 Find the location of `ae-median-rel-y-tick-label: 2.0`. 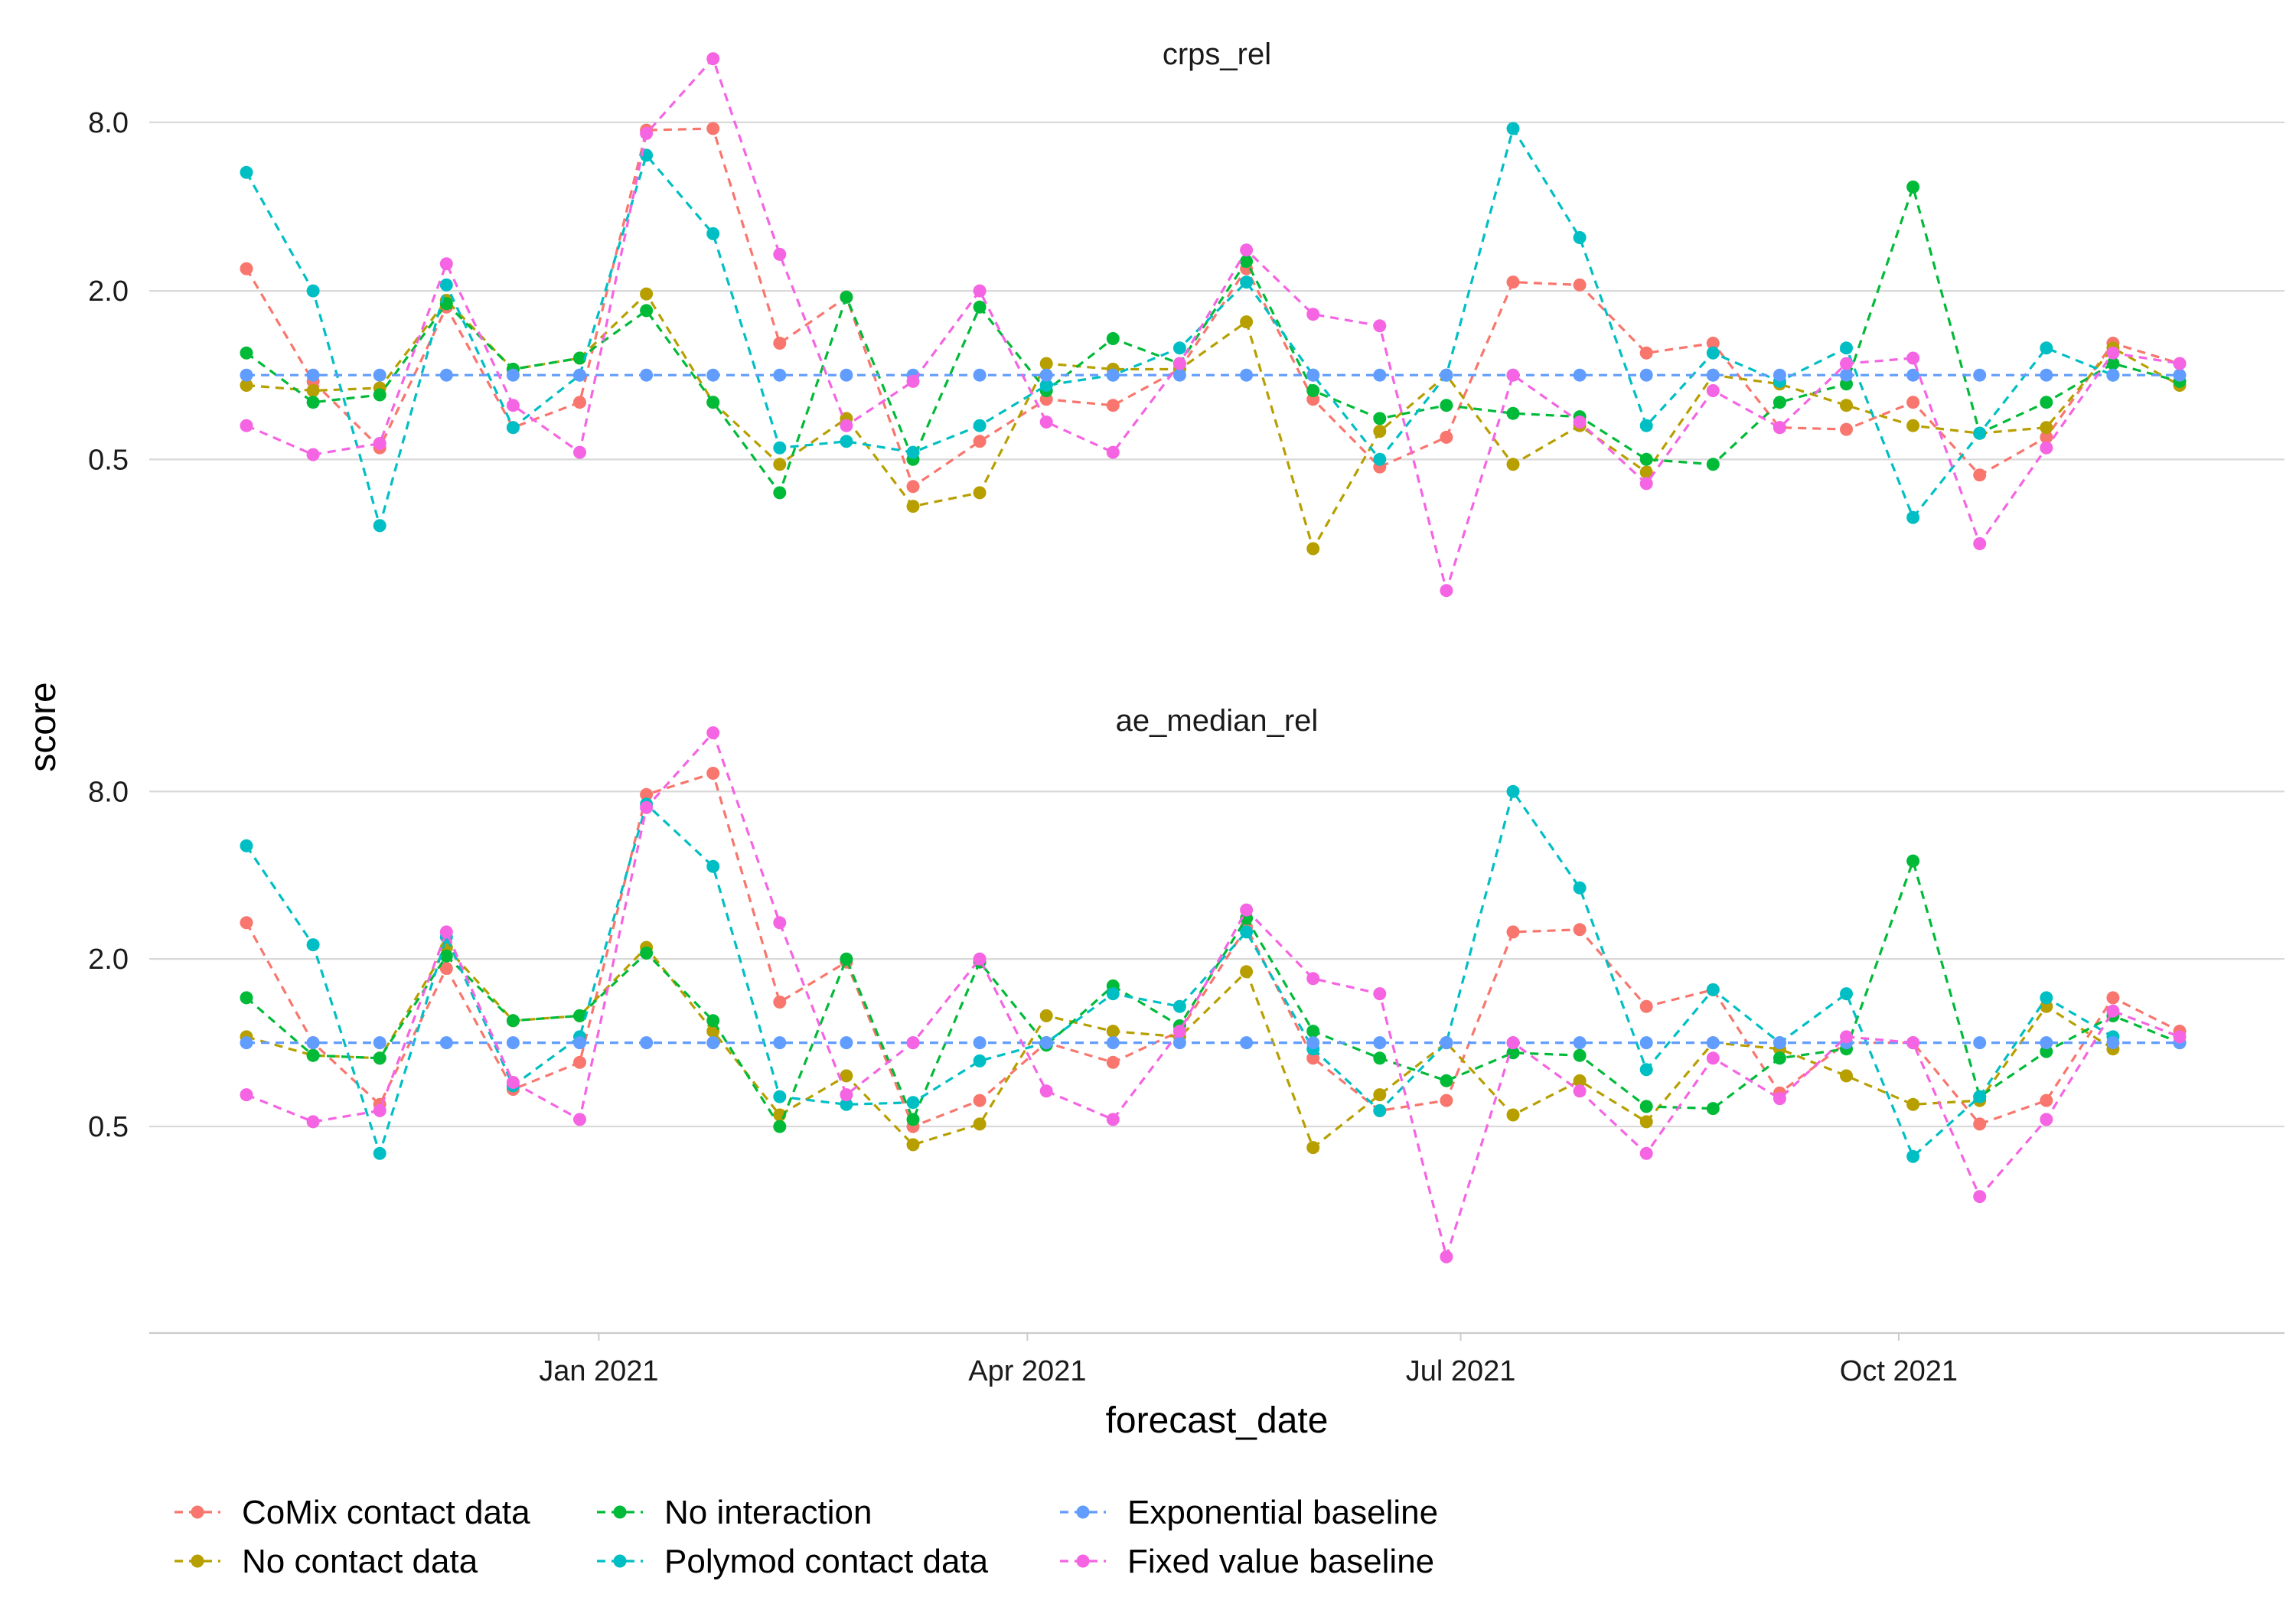

ae-median-rel-y-tick-label: 2.0 is located at coordinates (108, 960).